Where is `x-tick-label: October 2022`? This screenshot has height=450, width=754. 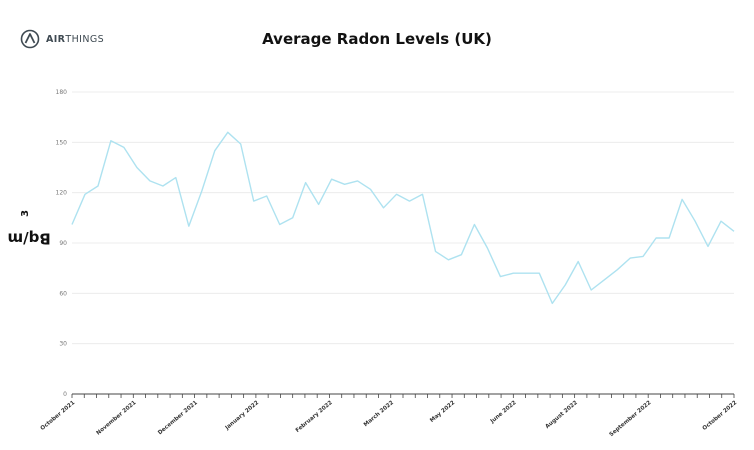
x-tick-label: October 2022 is located at coordinates (720, 416).